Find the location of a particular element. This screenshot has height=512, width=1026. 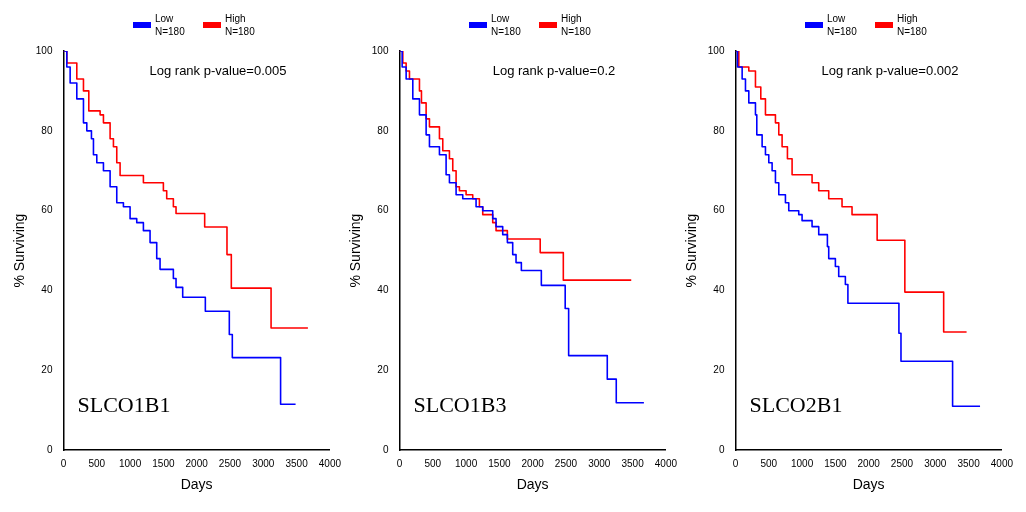

annotation: SLCO1B1 is located at coordinates (124, 405).